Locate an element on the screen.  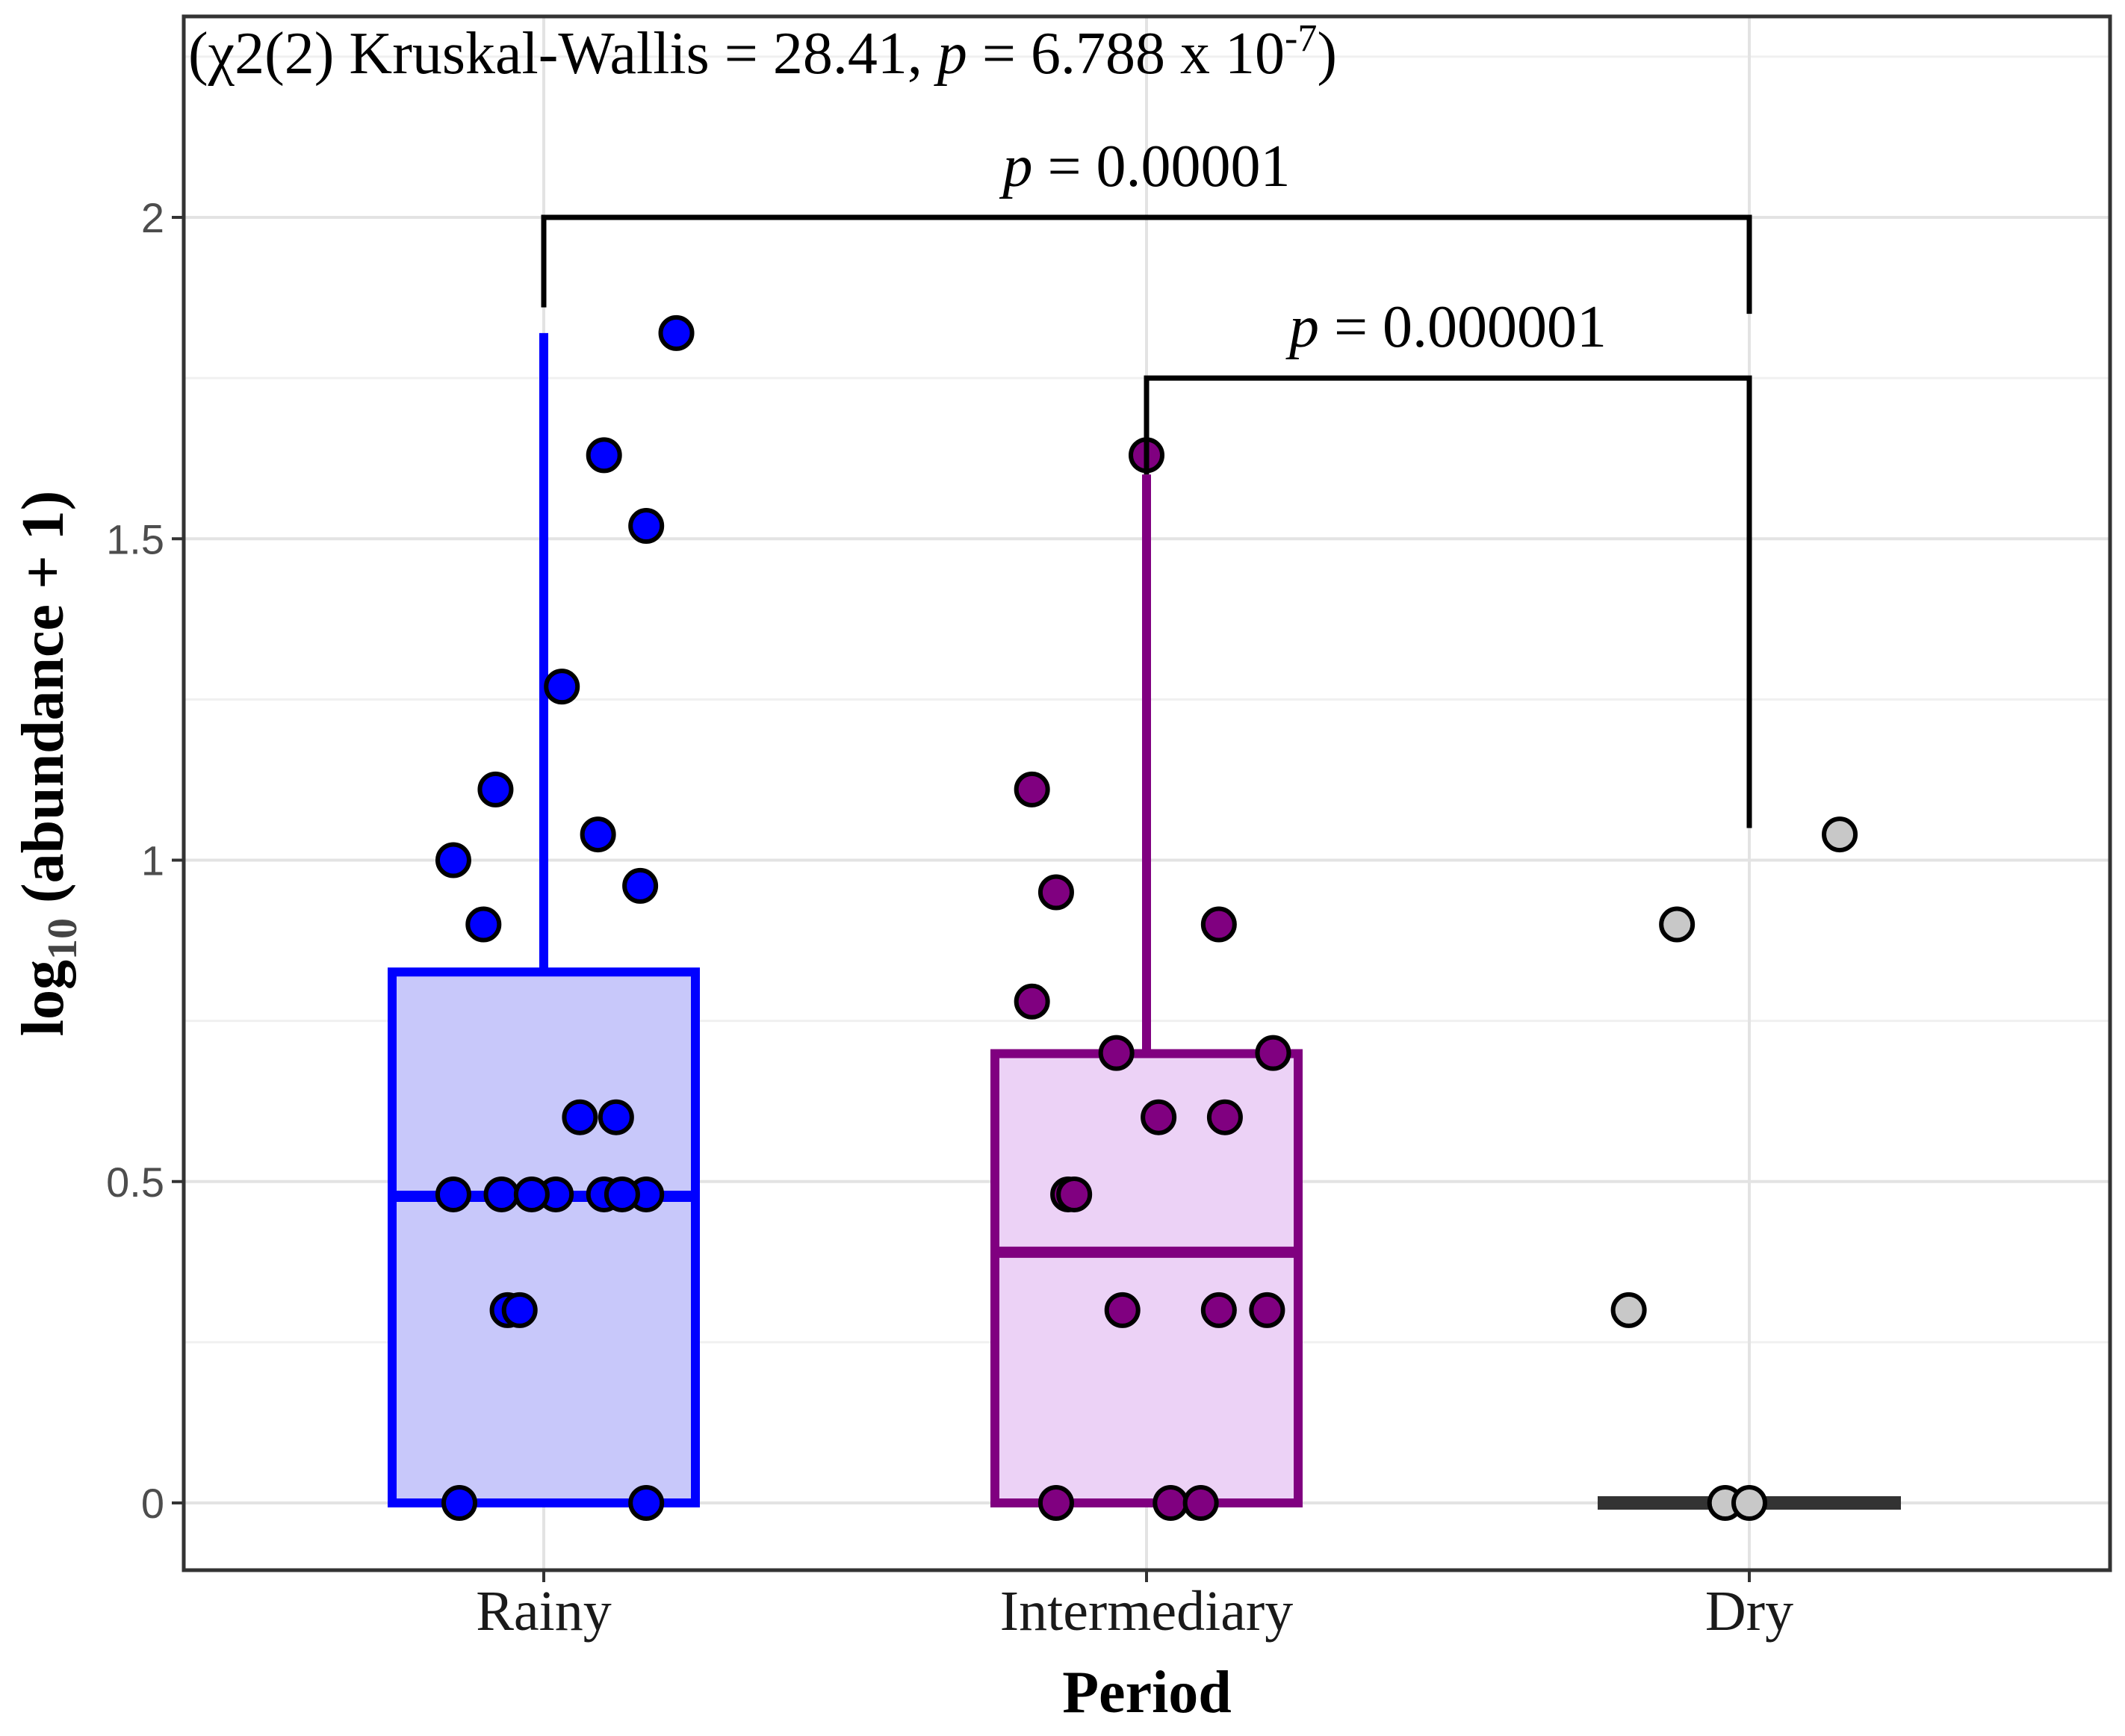
y-tick-label: 1.5 is located at coordinates (135, 538).